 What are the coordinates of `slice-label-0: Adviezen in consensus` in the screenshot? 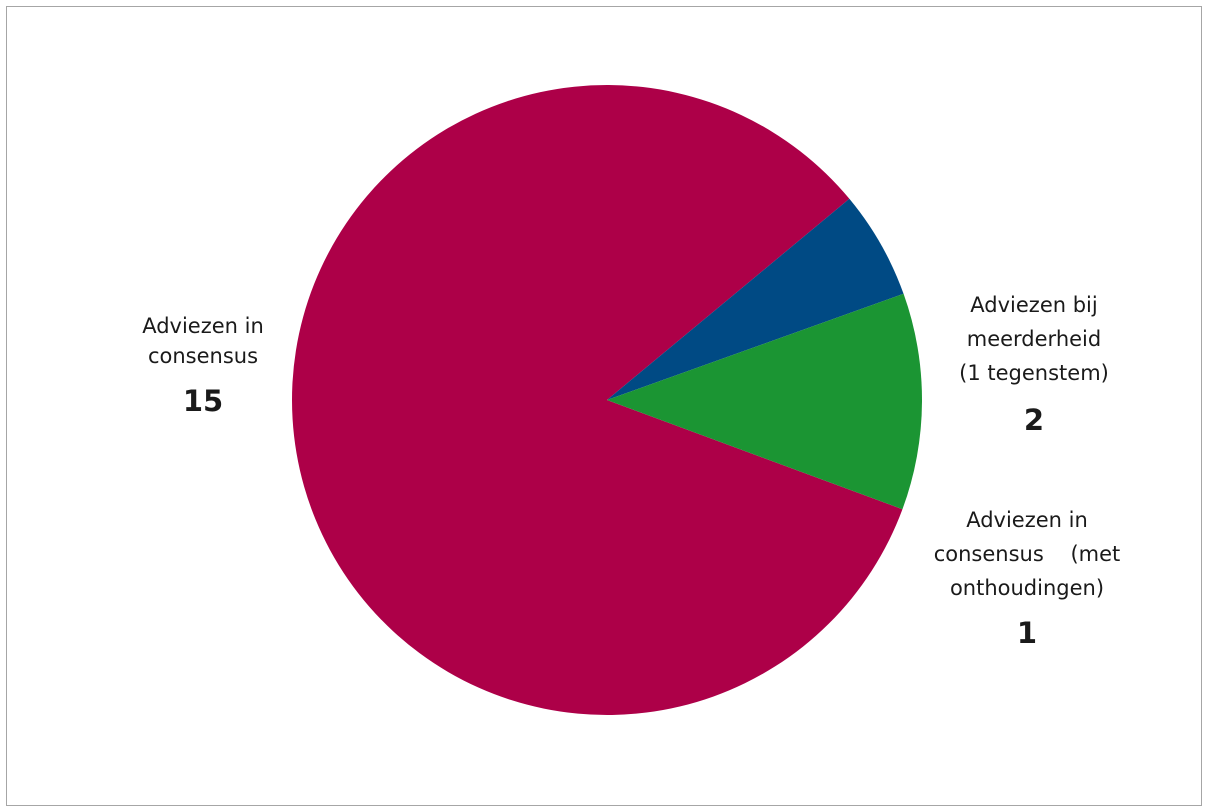 It's located at (203, 341).